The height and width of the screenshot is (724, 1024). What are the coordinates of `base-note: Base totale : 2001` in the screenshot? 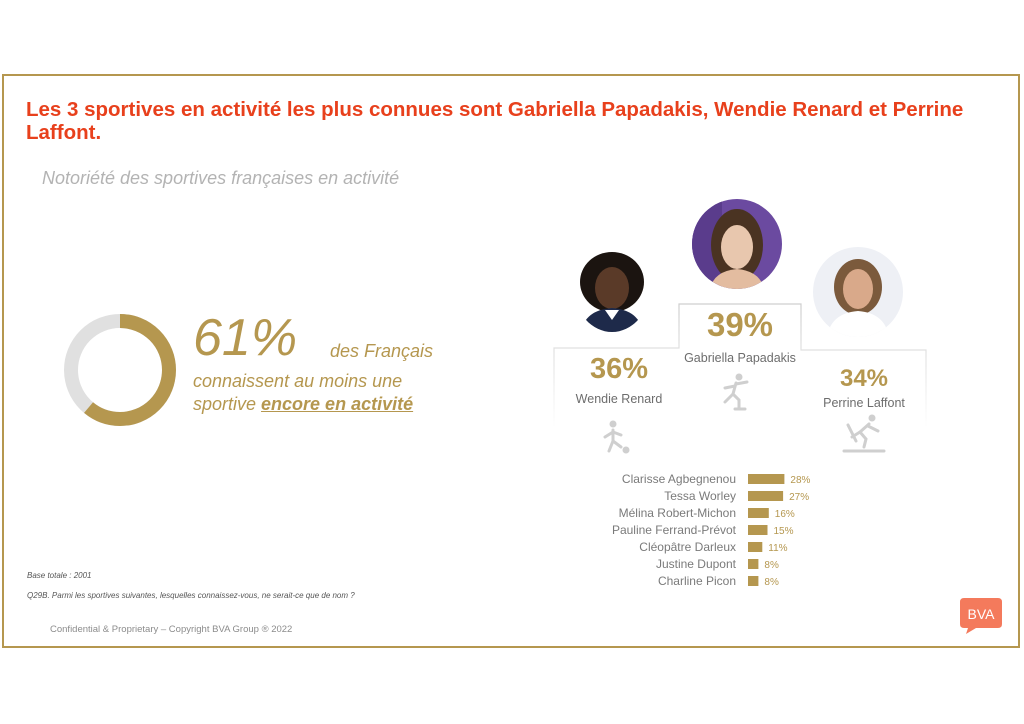 It's located at (59, 575).